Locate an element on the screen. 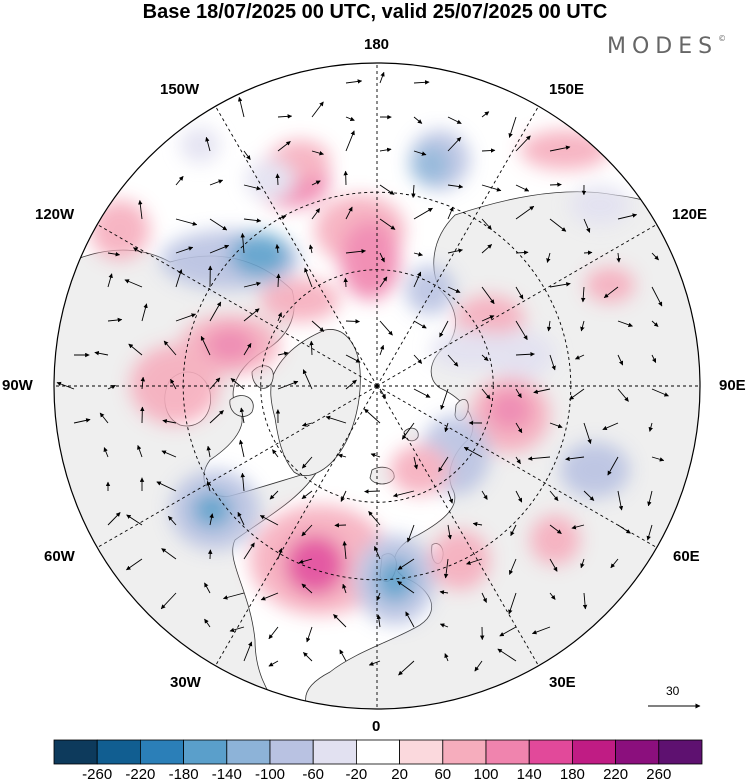 This screenshot has width=750, height=783. lon-label-120e: 120E is located at coordinates (690, 214).